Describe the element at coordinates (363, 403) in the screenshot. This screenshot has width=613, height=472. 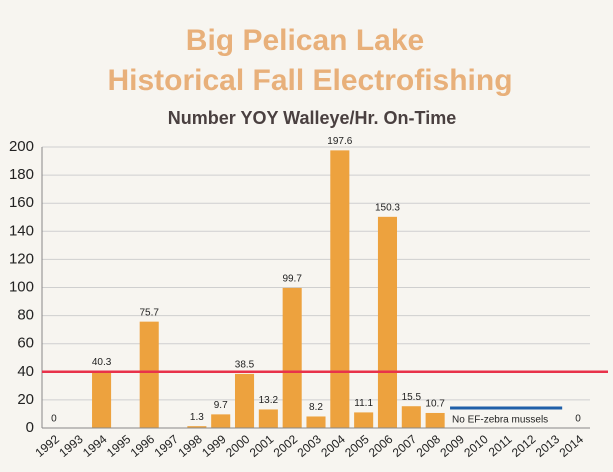
I see `value-label: 11.1` at that location.